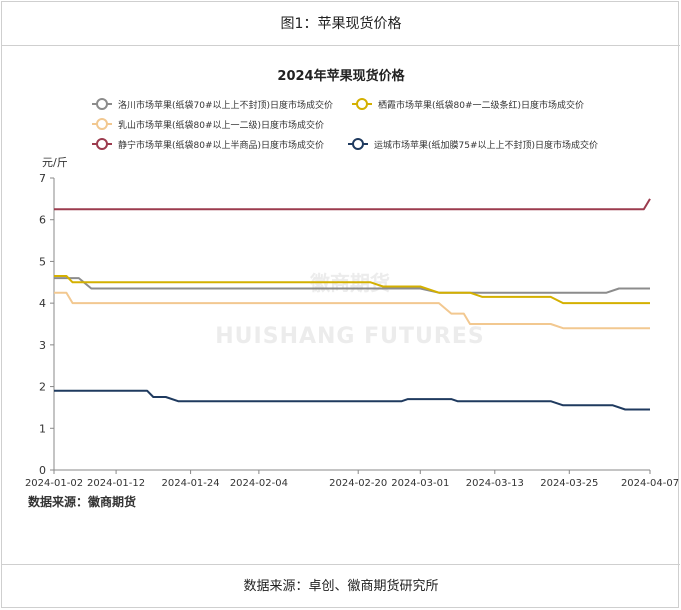  Describe the element at coordinates (349, 336) in the screenshot. I see `watermark-en: HUISHANG FUTURES` at that location.